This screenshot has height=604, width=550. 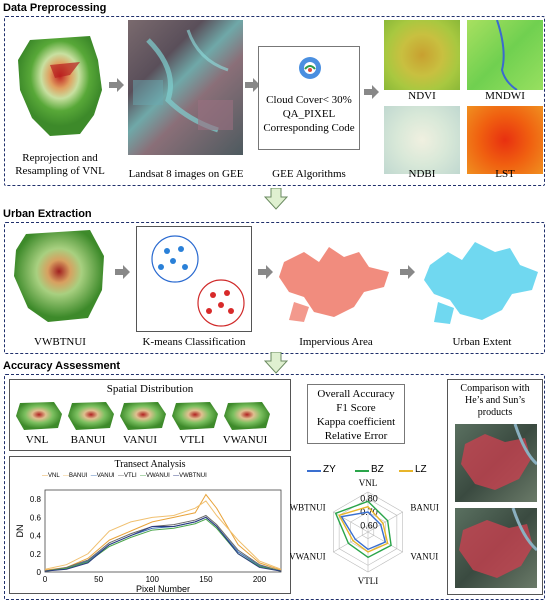 I want to click on spatial-label-vanui: VANUI, so click(x=140, y=440).